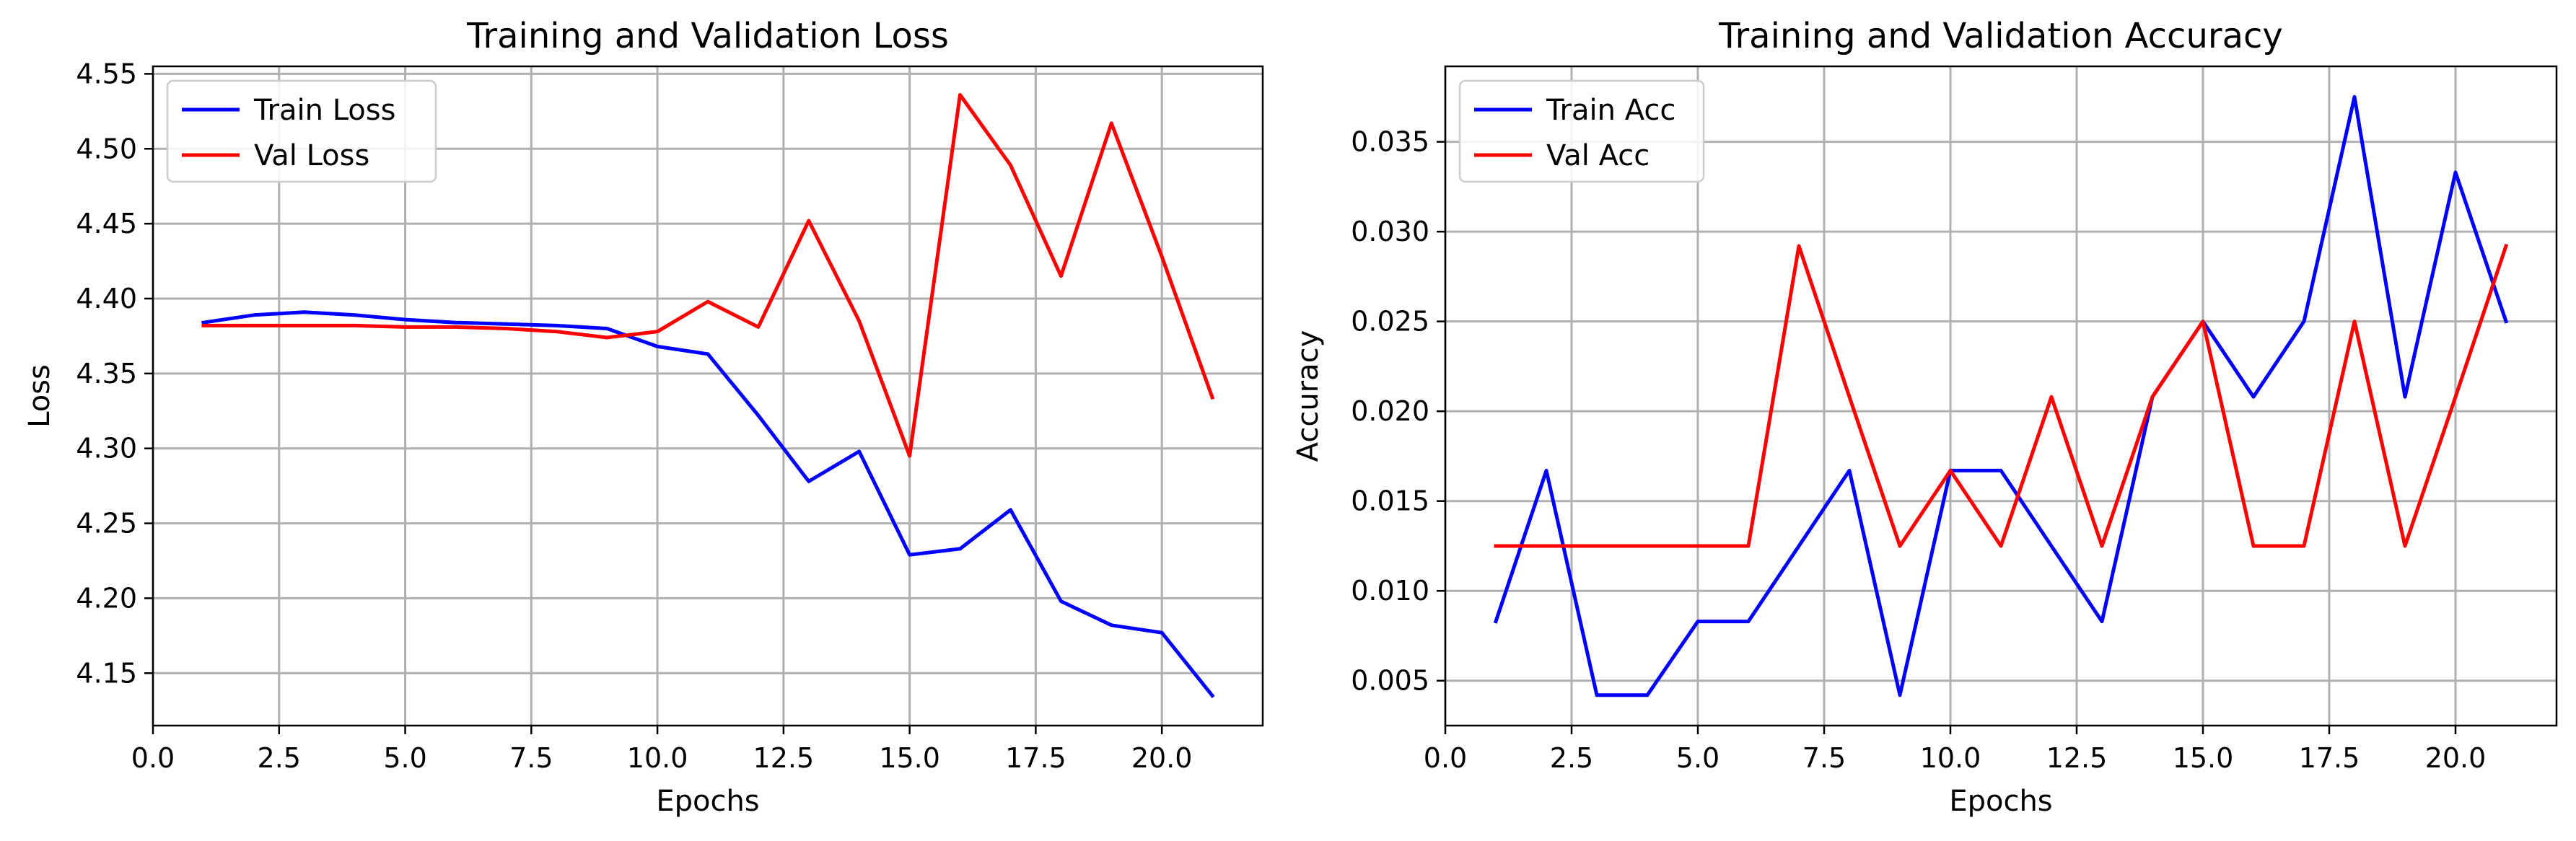 This screenshot has width=2576, height=841. Describe the element at coordinates (107, 598) in the screenshot. I see `y-tick-label: 4.20` at that location.